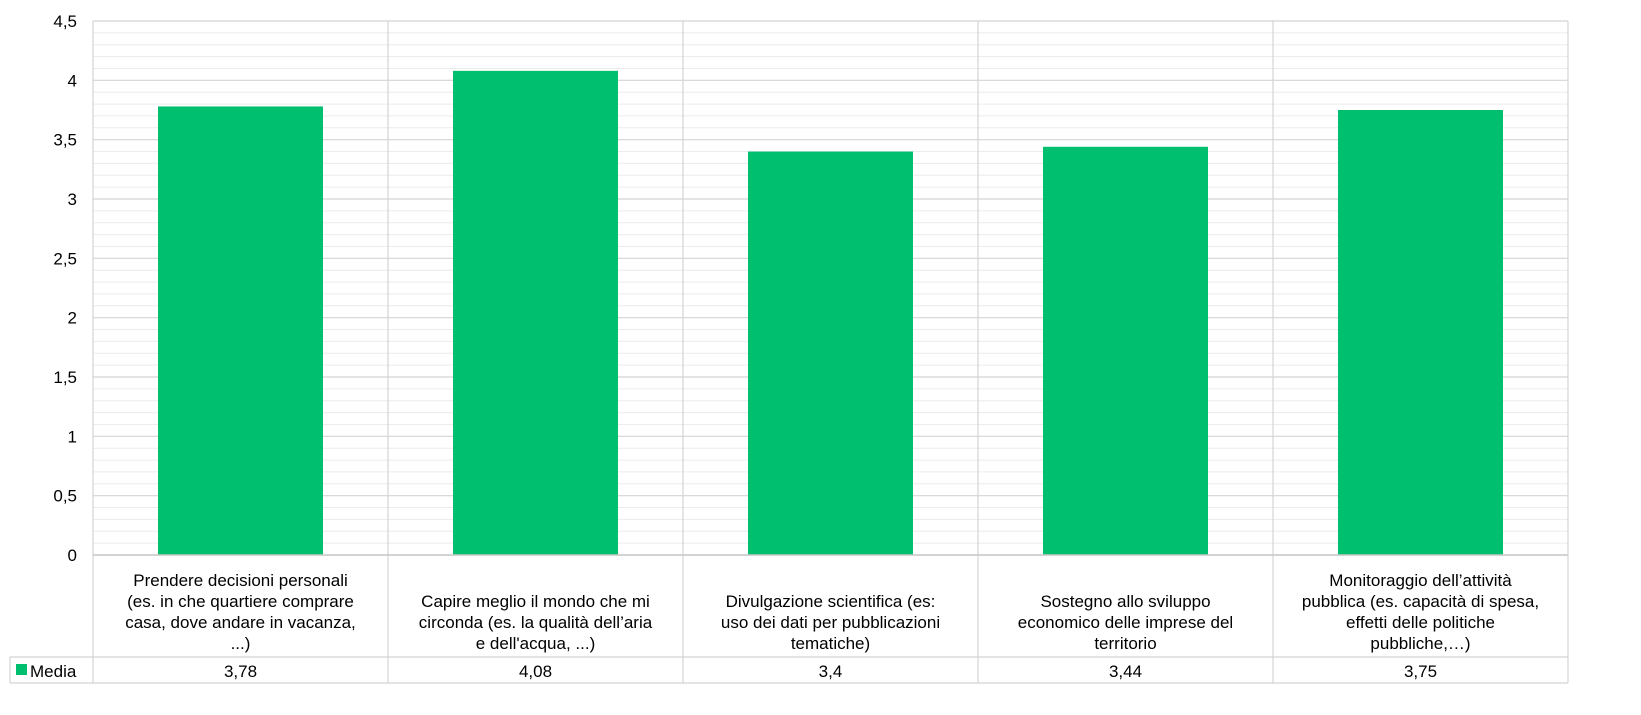 The height and width of the screenshot is (715, 1641). Describe the element at coordinates (240, 580) in the screenshot. I see `category-label-line: Prendere decisioni personali` at that location.